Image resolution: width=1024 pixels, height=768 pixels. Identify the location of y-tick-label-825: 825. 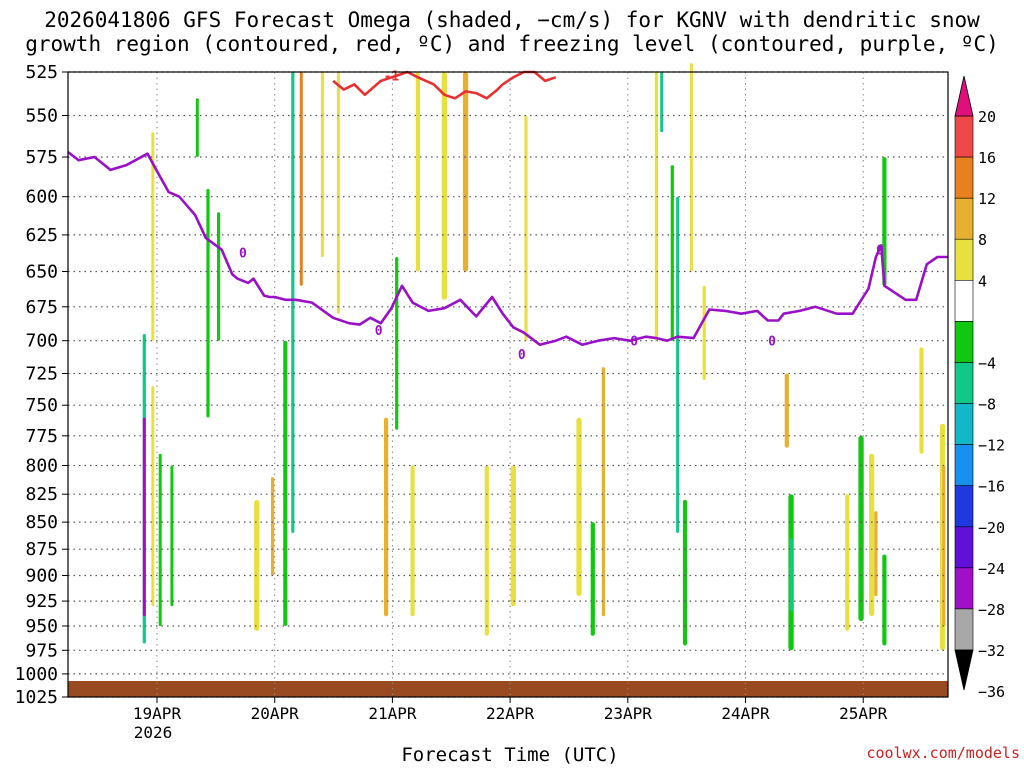
(41, 494).